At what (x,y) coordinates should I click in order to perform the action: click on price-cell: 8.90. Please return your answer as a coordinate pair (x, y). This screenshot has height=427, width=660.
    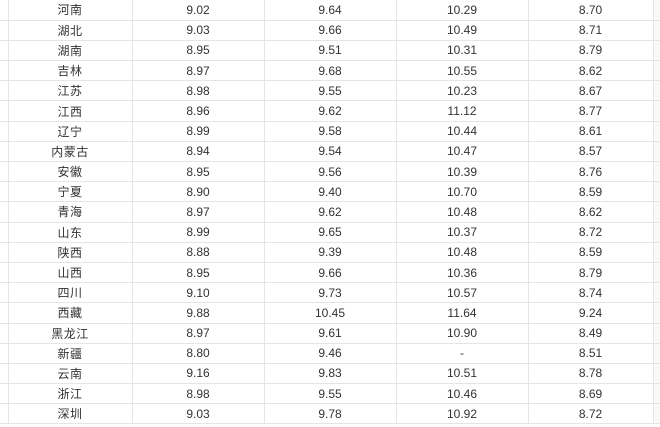
    Looking at the image, I should click on (198, 192).